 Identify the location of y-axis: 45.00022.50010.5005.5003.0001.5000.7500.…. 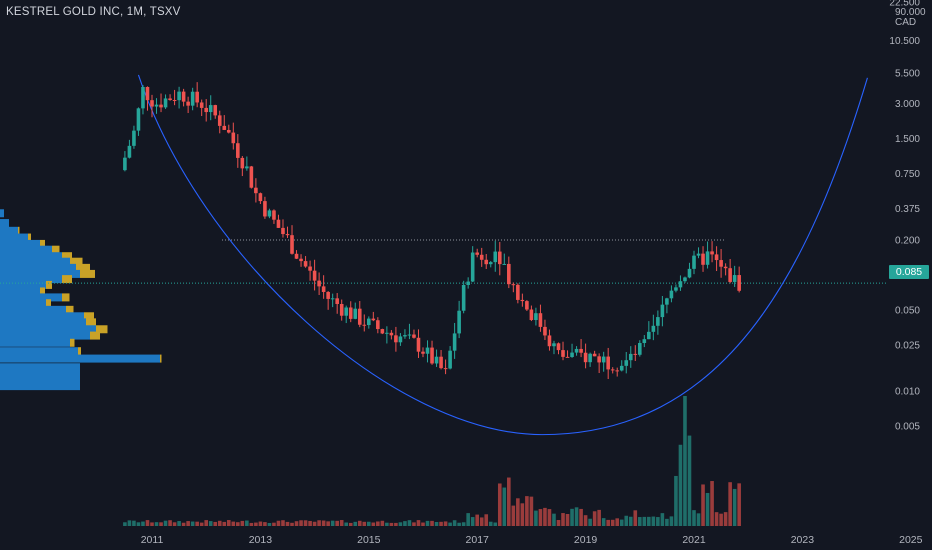
(904, 216).